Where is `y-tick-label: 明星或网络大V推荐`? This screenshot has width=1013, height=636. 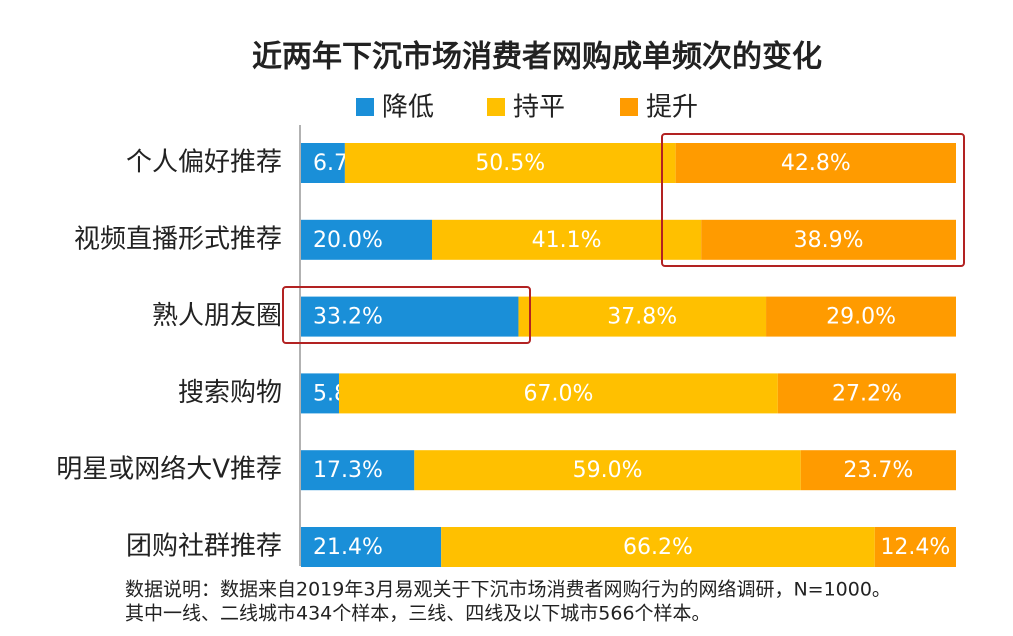
y-tick-label: 明星或网络大V推荐 is located at coordinates (169, 470).